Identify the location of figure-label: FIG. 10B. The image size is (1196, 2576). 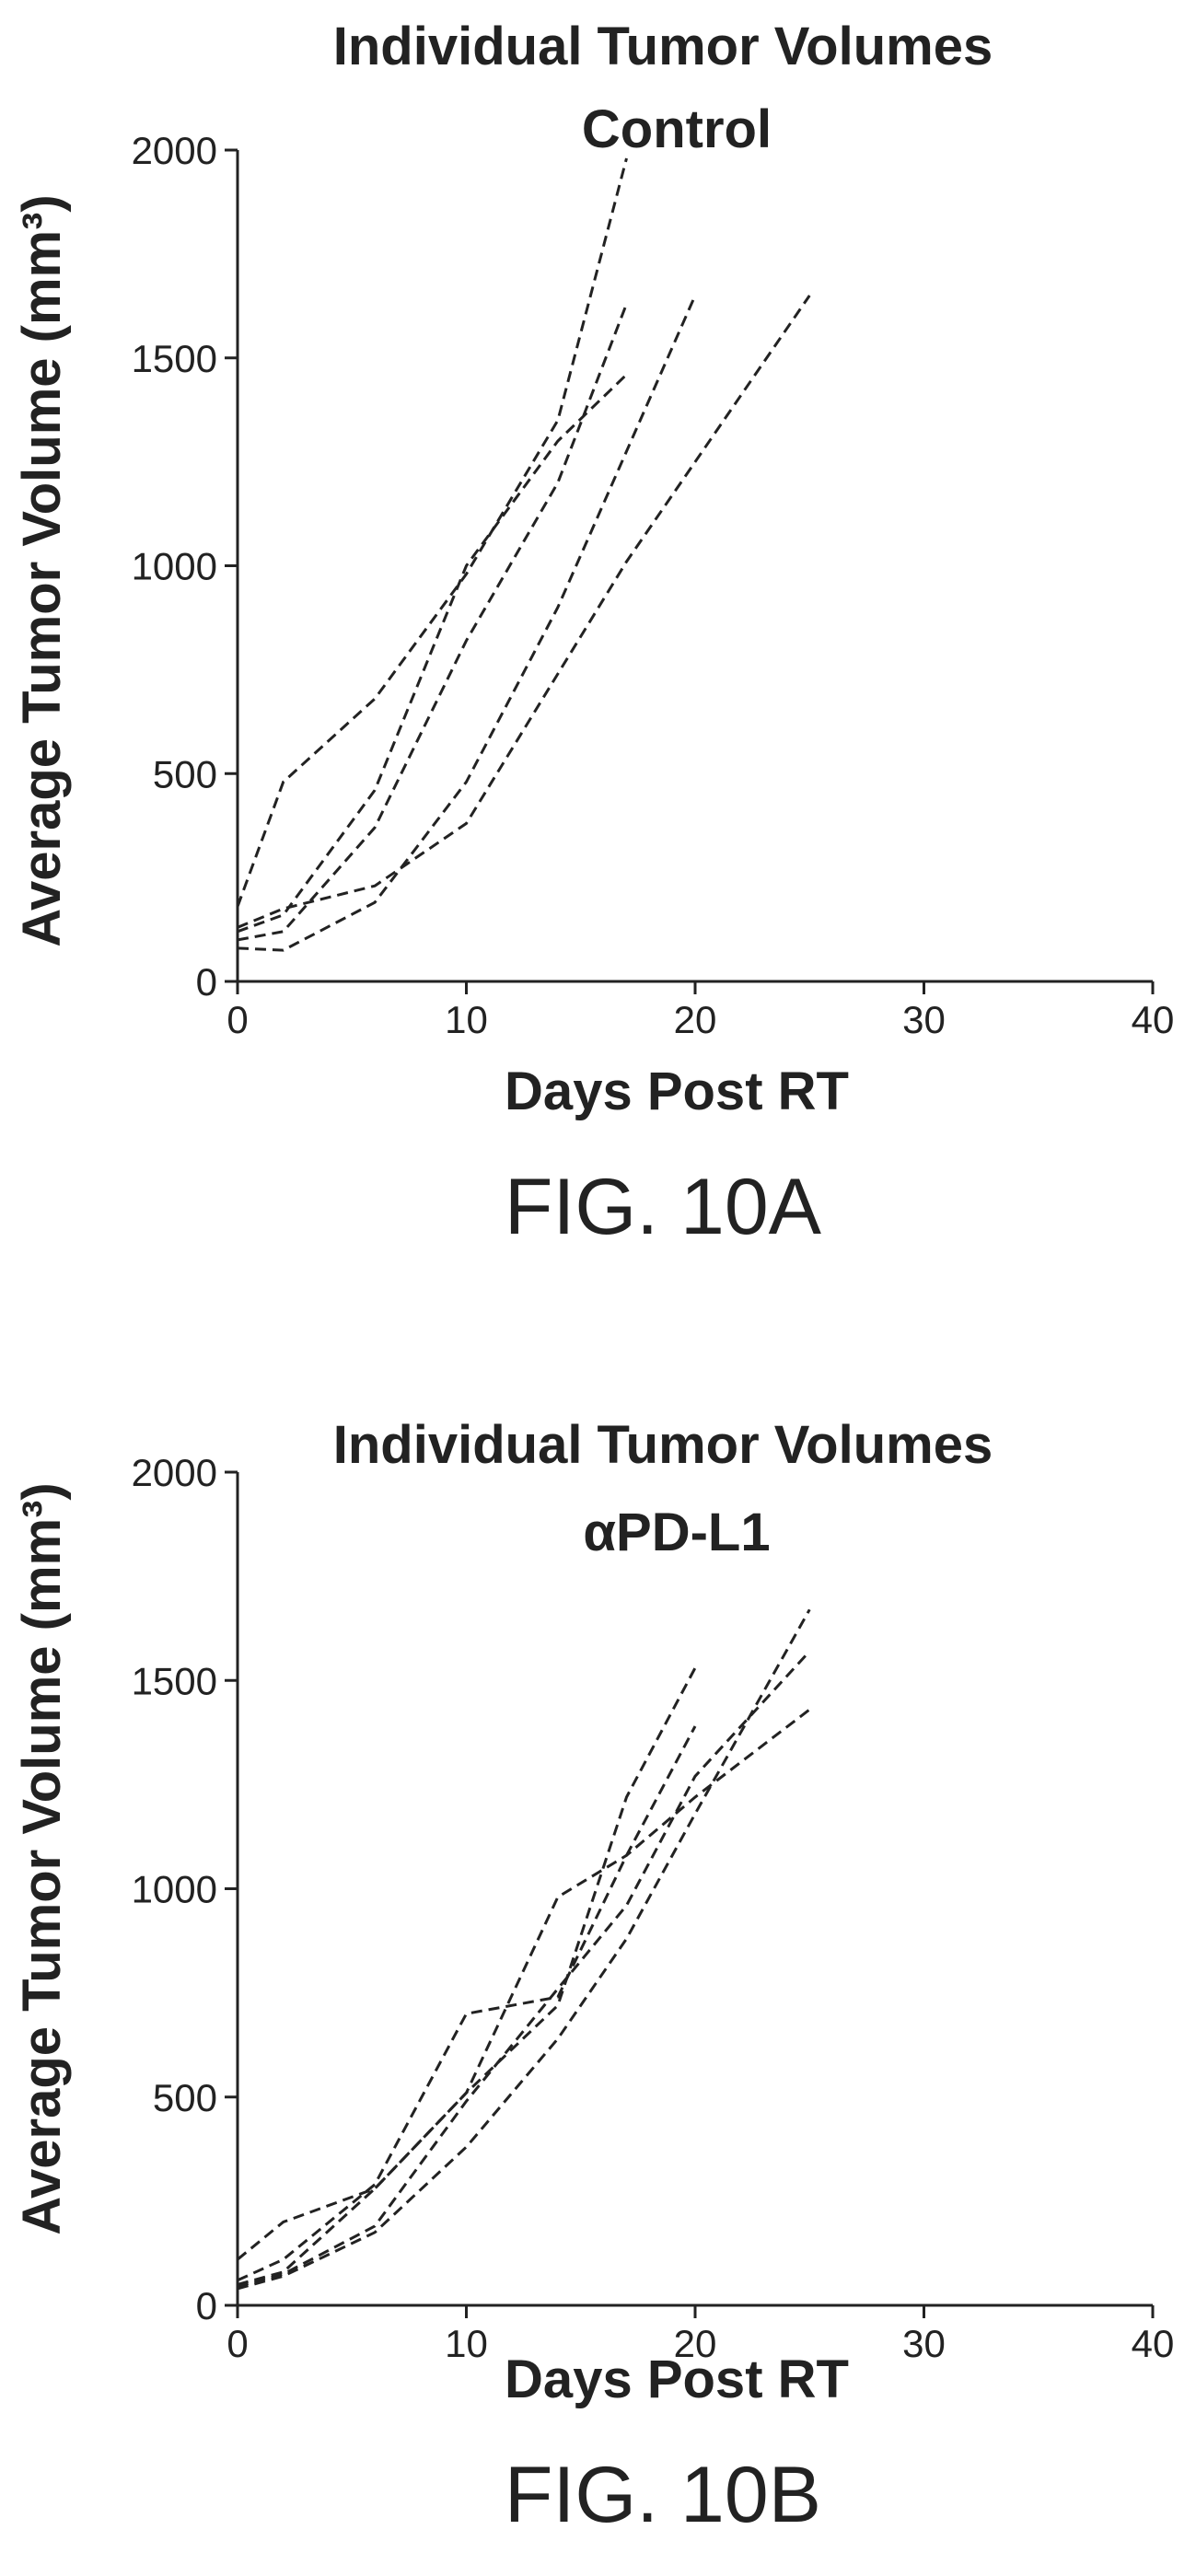
(663, 2495).